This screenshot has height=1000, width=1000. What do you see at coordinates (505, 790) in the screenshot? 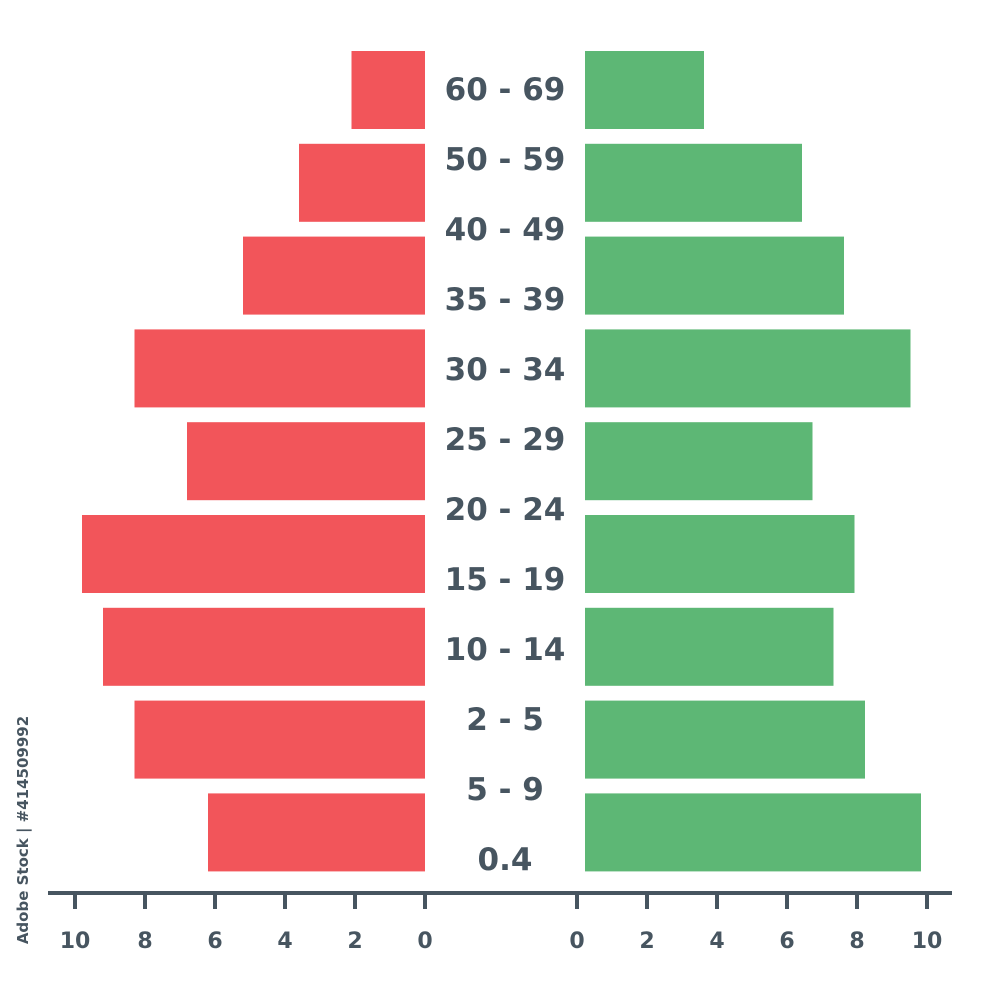
I see `age-group-label: 5 - 9` at bounding box center [505, 790].